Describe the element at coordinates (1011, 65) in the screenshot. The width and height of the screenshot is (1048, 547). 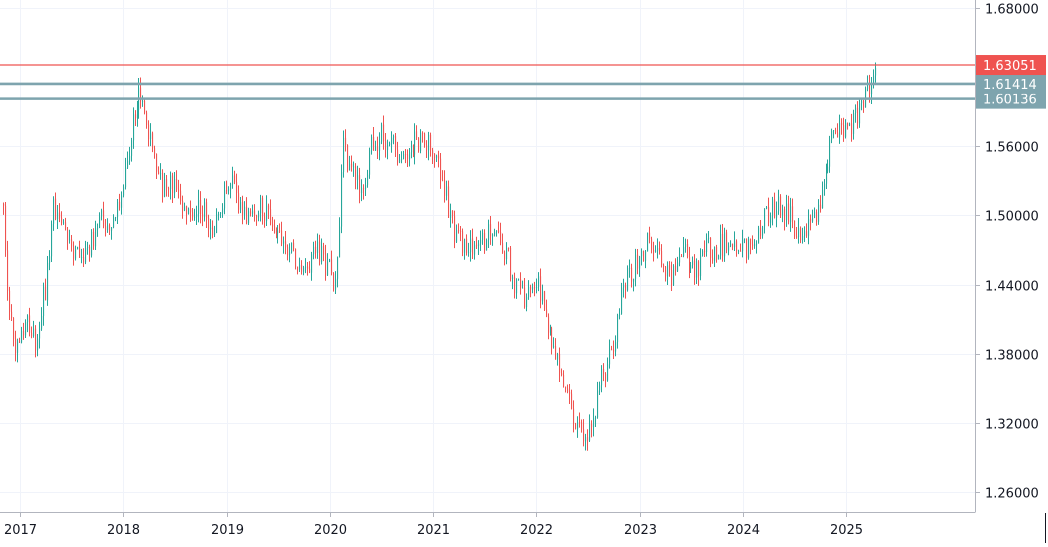
I see `price-line-label-1: 1.63051` at that location.